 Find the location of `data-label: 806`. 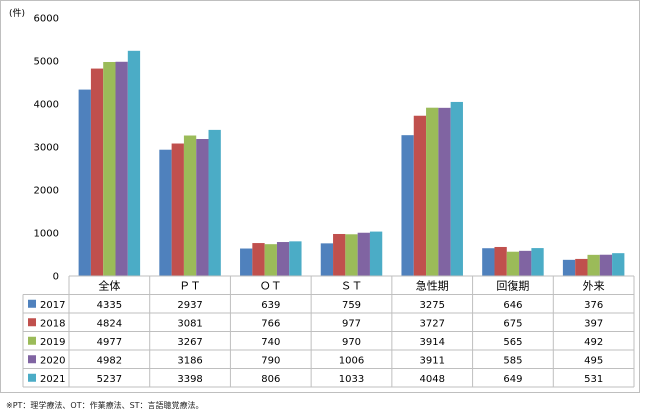

data-label: 806 is located at coordinates (270, 379).